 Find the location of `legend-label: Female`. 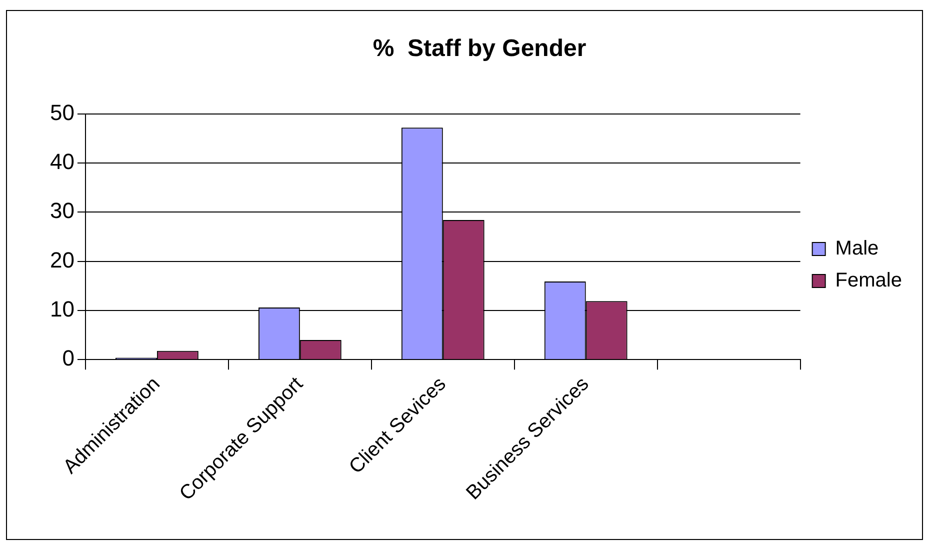

legend-label: Female is located at coordinates (868, 281).